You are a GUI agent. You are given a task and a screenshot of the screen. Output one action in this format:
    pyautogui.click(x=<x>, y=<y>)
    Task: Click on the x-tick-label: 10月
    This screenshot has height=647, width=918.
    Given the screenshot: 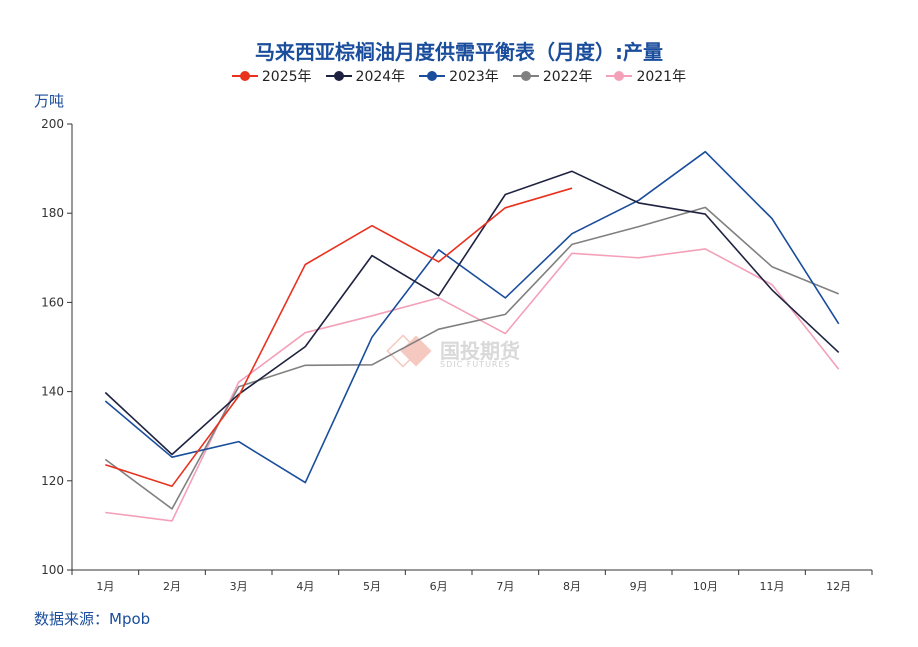 What is the action you would take?
    pyautogui.click(x=705, y=586)
    